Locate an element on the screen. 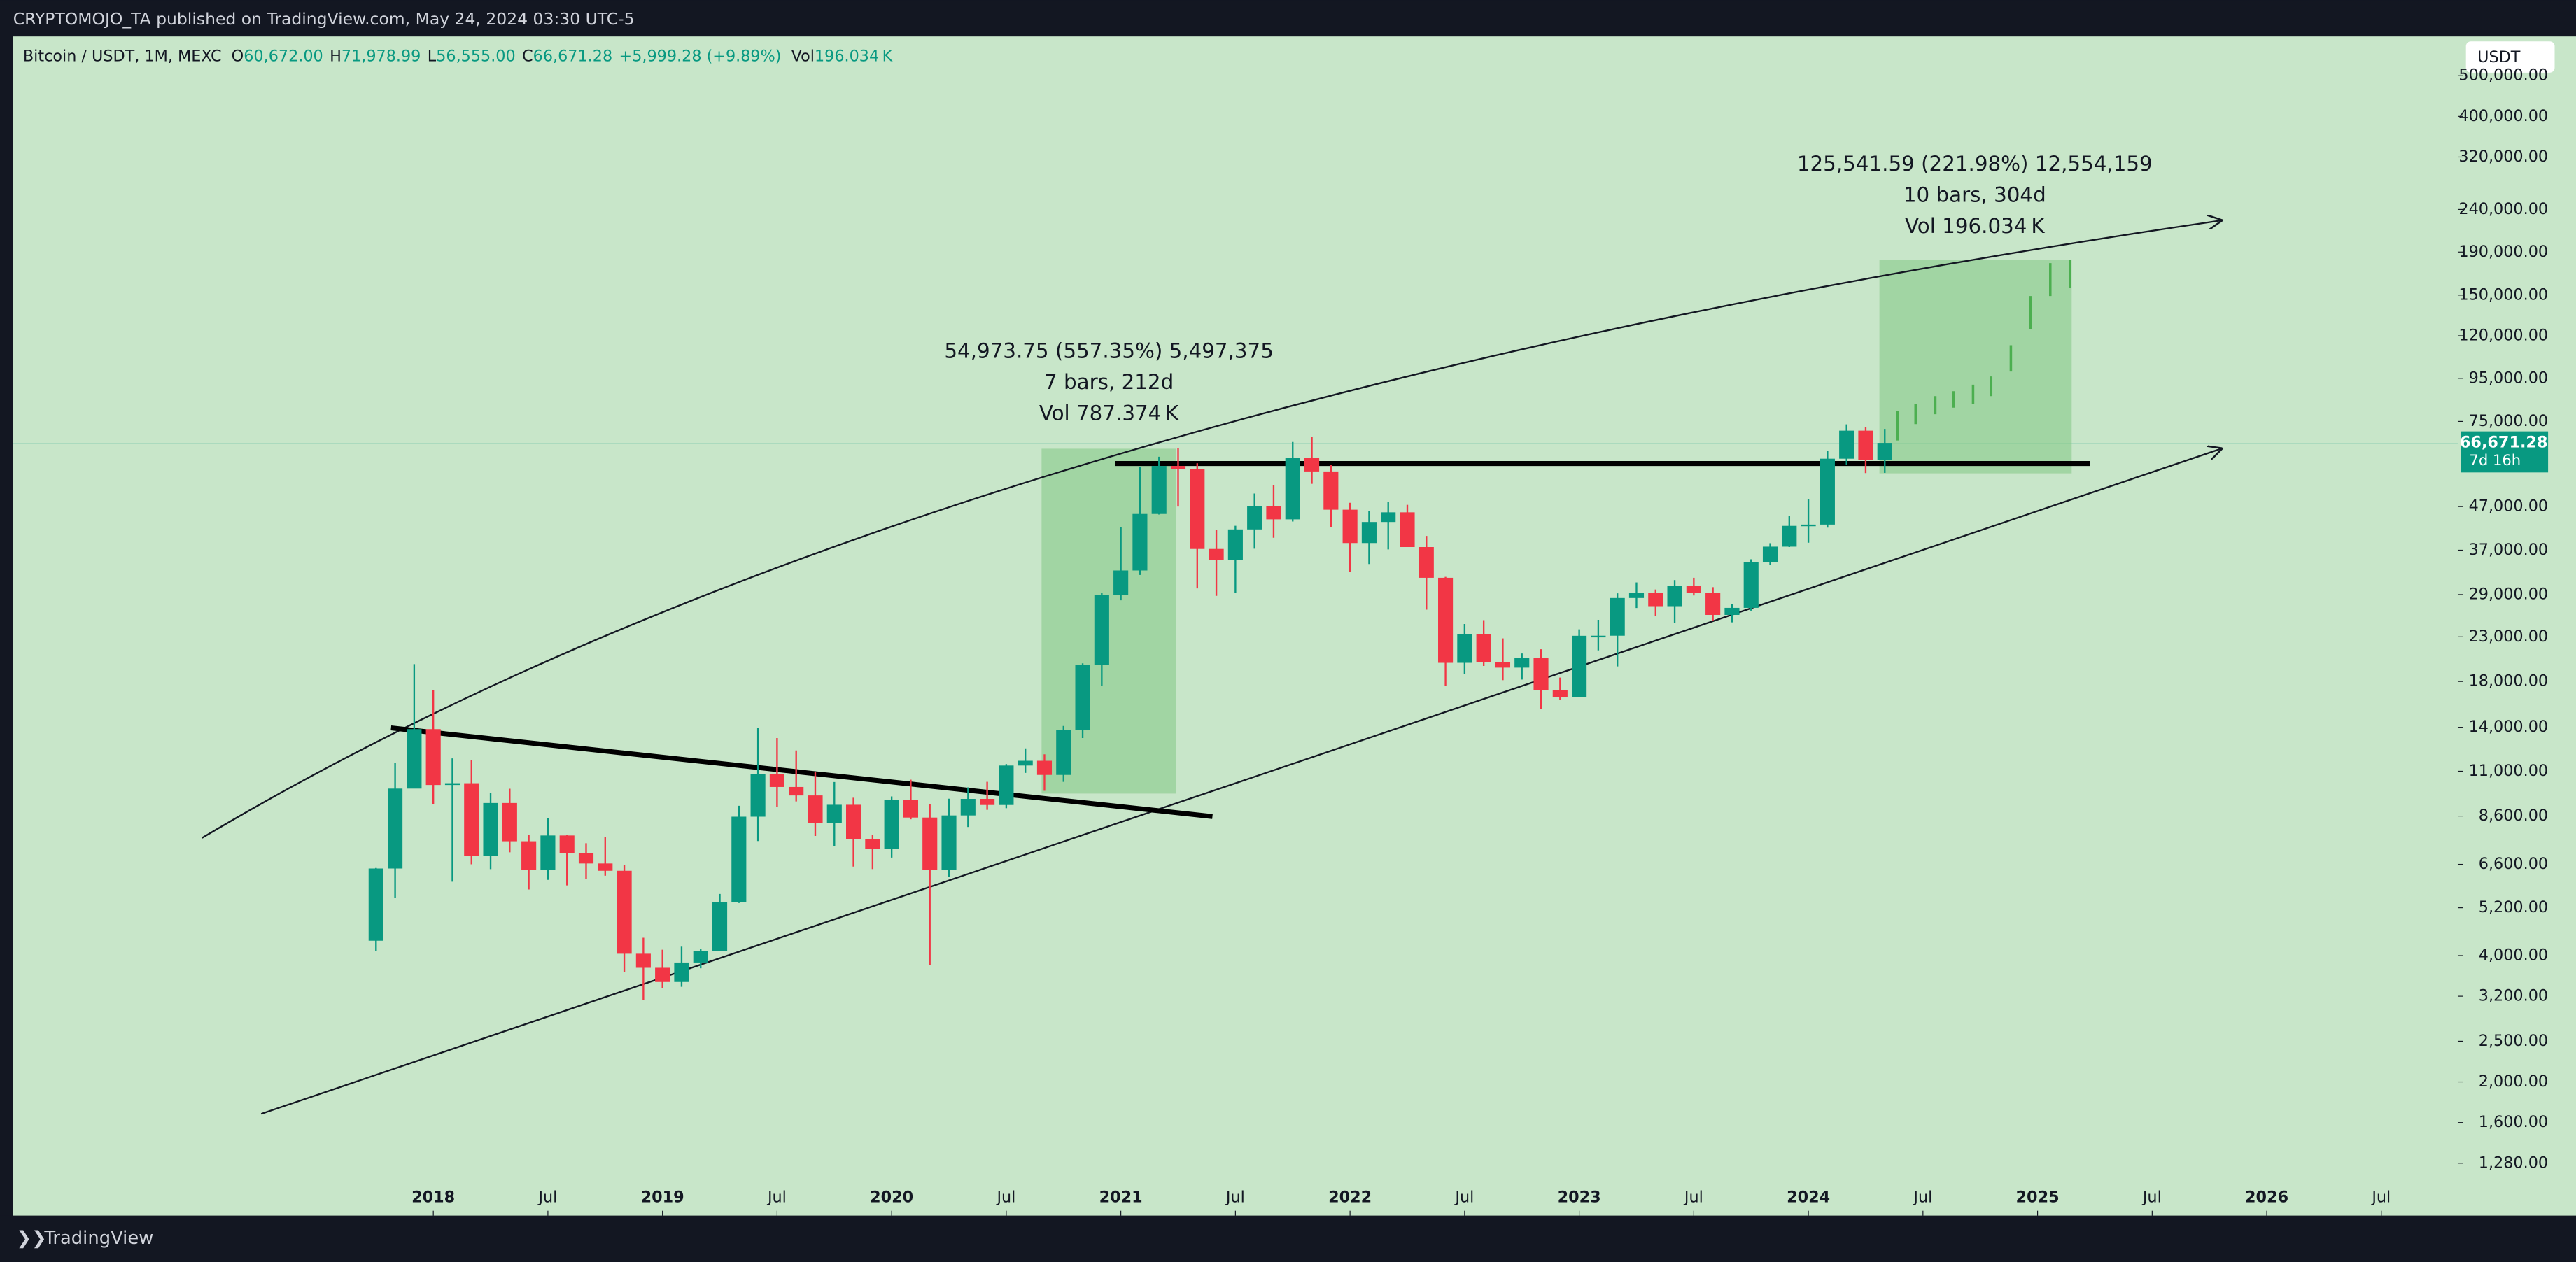 The image size is (2576, 1262). measure-text: 54,973.75 (557.35%) 5,497,375 is located at coordinates (1109, 350).